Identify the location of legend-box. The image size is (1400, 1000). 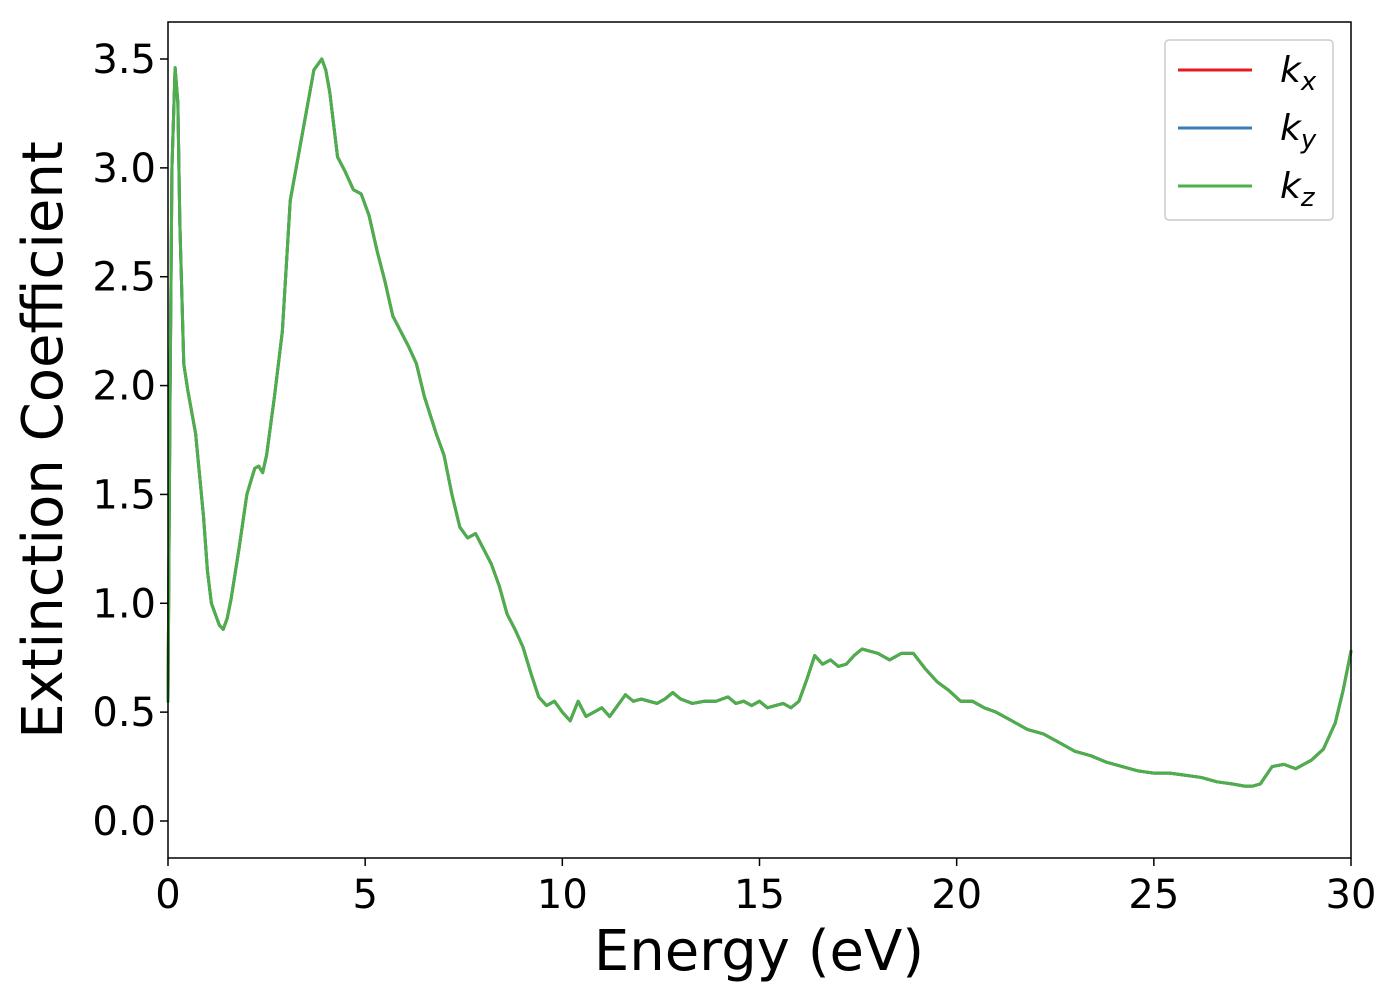
(1249, 130).